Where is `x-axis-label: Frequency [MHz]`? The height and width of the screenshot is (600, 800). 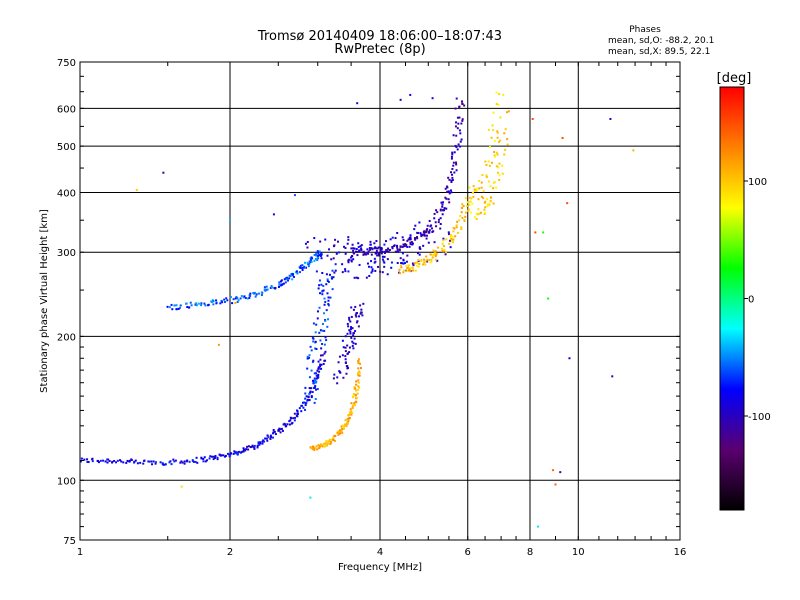 x-axis-label: Frequency [MHz] is located at coordinates (380, 567).